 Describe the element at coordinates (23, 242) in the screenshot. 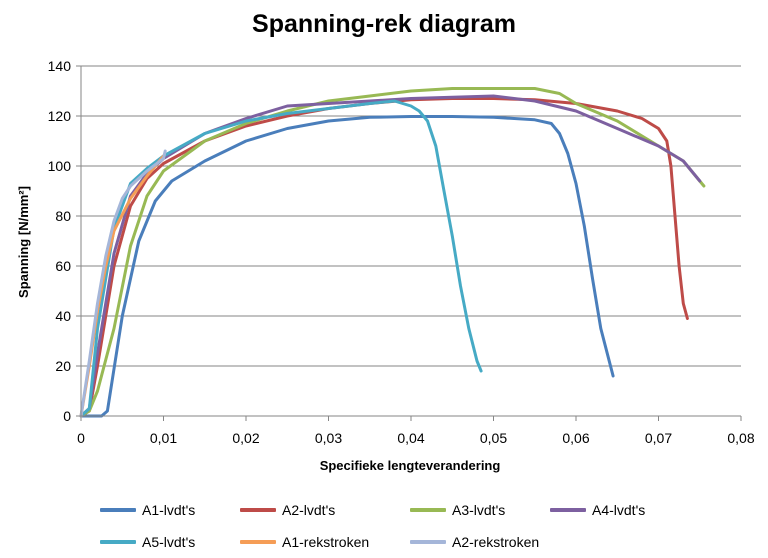

I see `y-axis-label: Spanning [N/mm²]` at that location.